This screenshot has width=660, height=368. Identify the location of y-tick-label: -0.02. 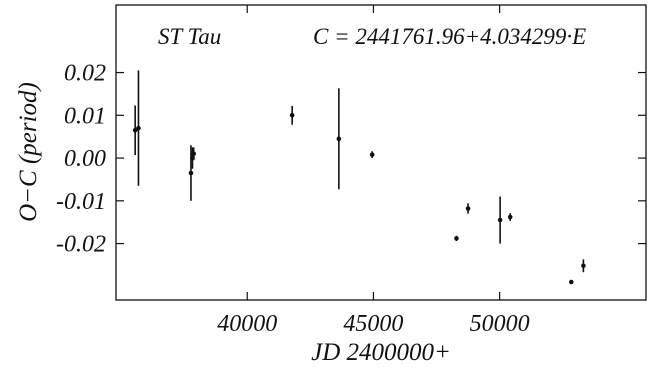
(81, 245).